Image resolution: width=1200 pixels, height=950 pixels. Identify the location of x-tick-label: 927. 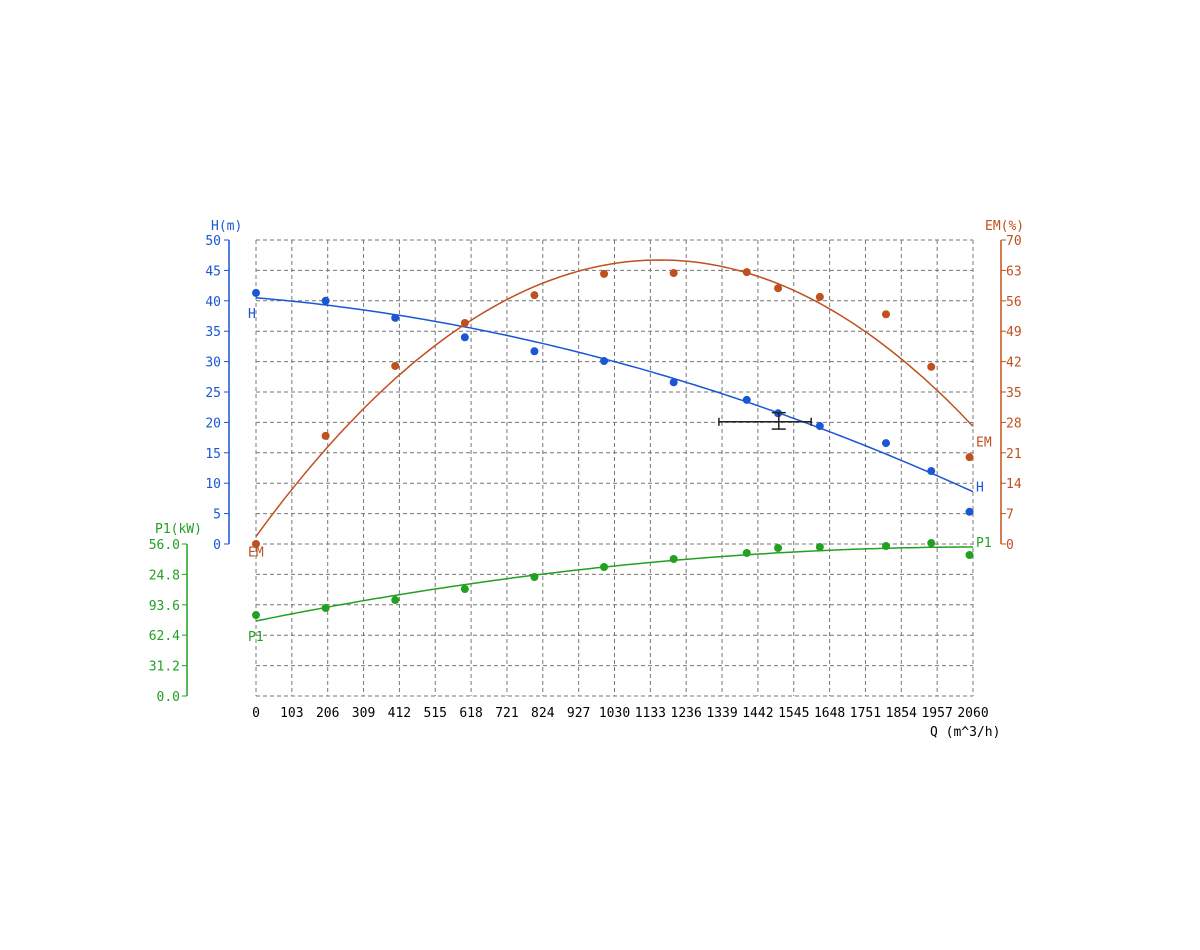
(578, 713).